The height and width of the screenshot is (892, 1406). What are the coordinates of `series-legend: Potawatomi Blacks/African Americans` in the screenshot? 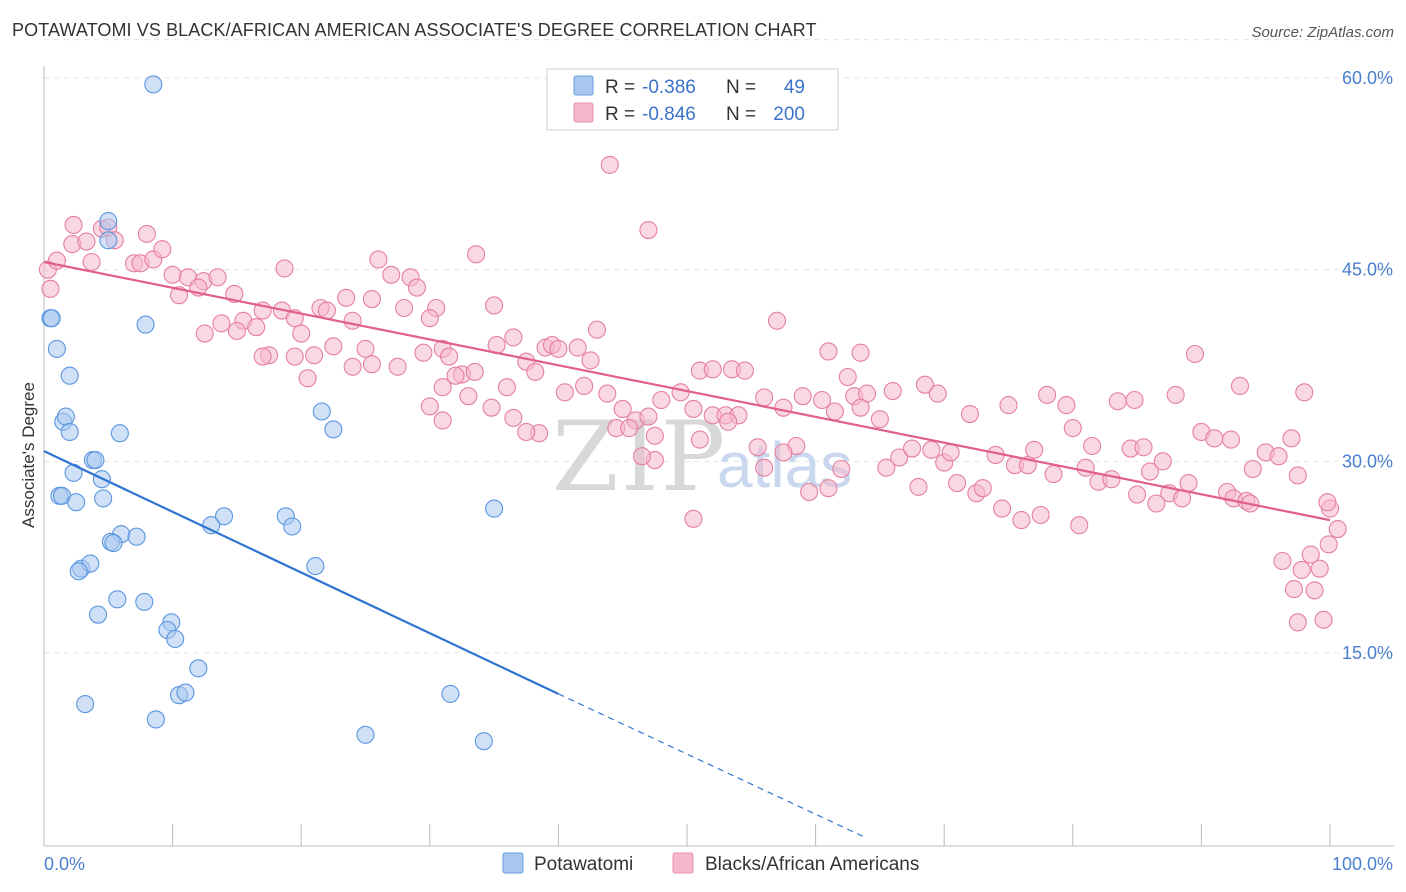 It's located at (710, 863).